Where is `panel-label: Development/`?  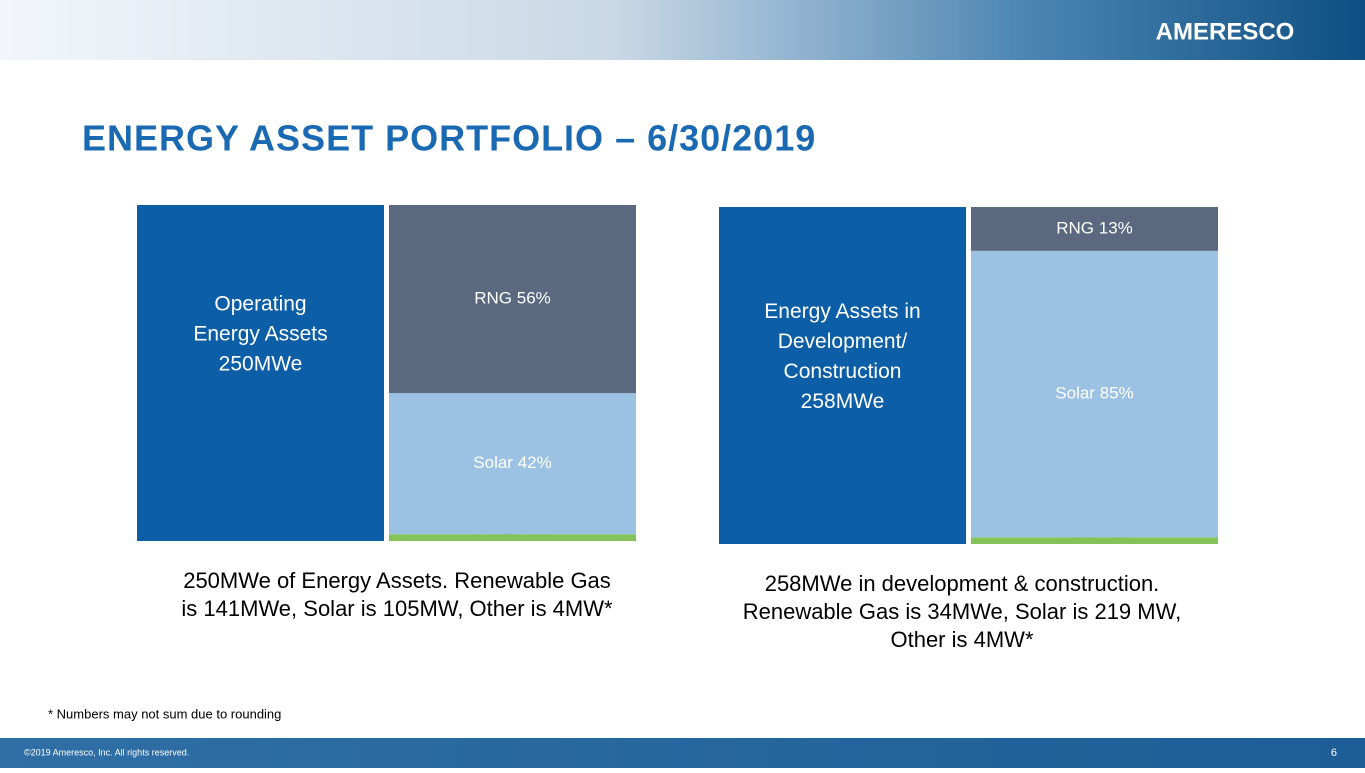 panel-label: Development/ is located at coordinates (843, 341).